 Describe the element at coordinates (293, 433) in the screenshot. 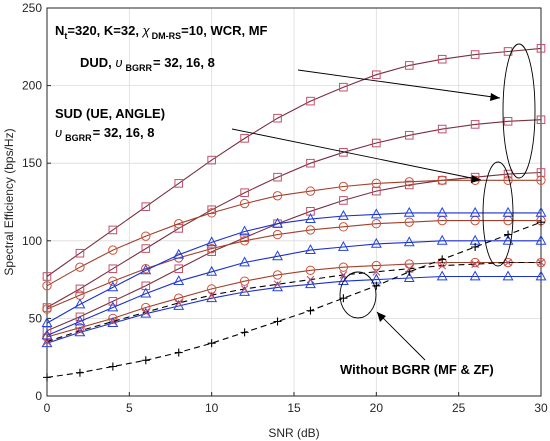

I see `x-axis-label: SNR (dB)` at that location.